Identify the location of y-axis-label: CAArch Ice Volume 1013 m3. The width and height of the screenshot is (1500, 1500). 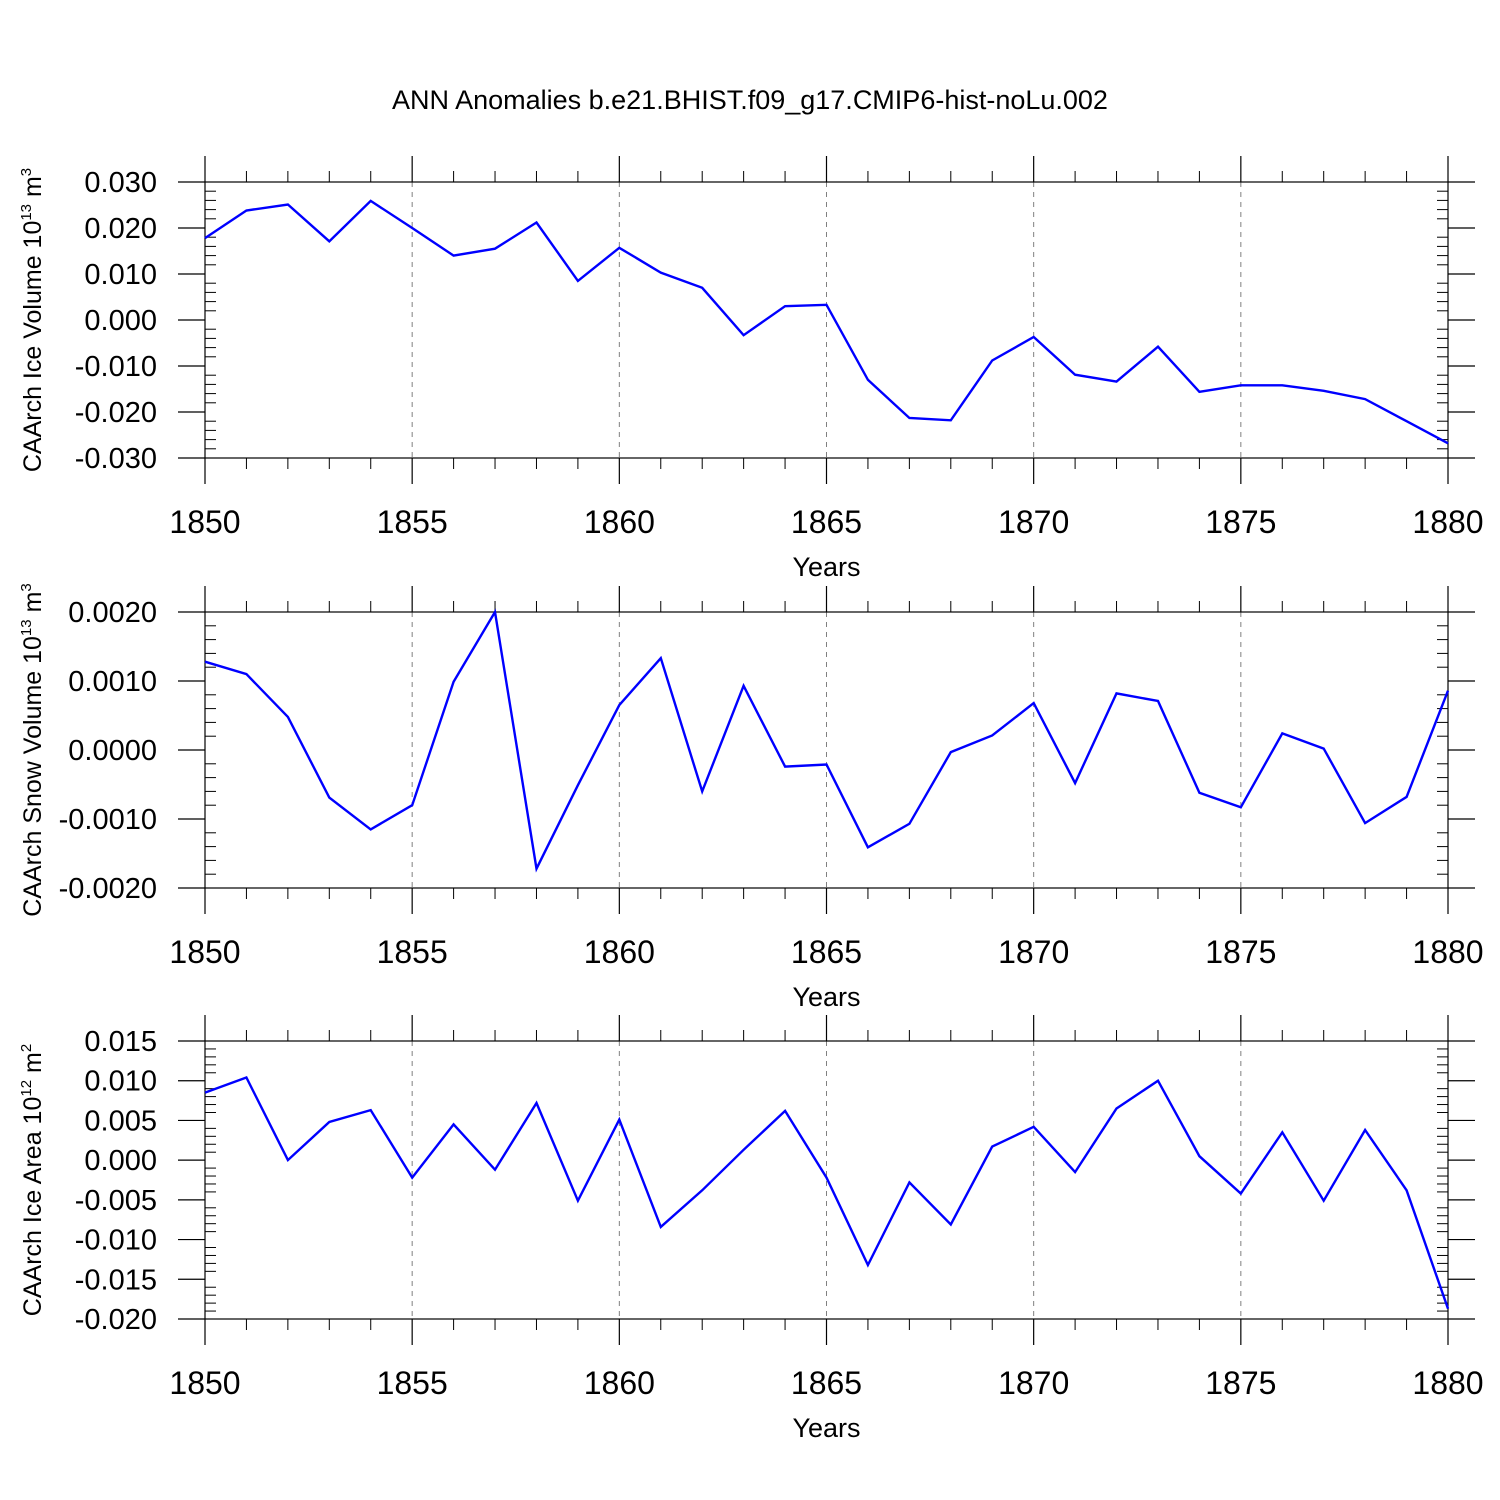
(33, 320).